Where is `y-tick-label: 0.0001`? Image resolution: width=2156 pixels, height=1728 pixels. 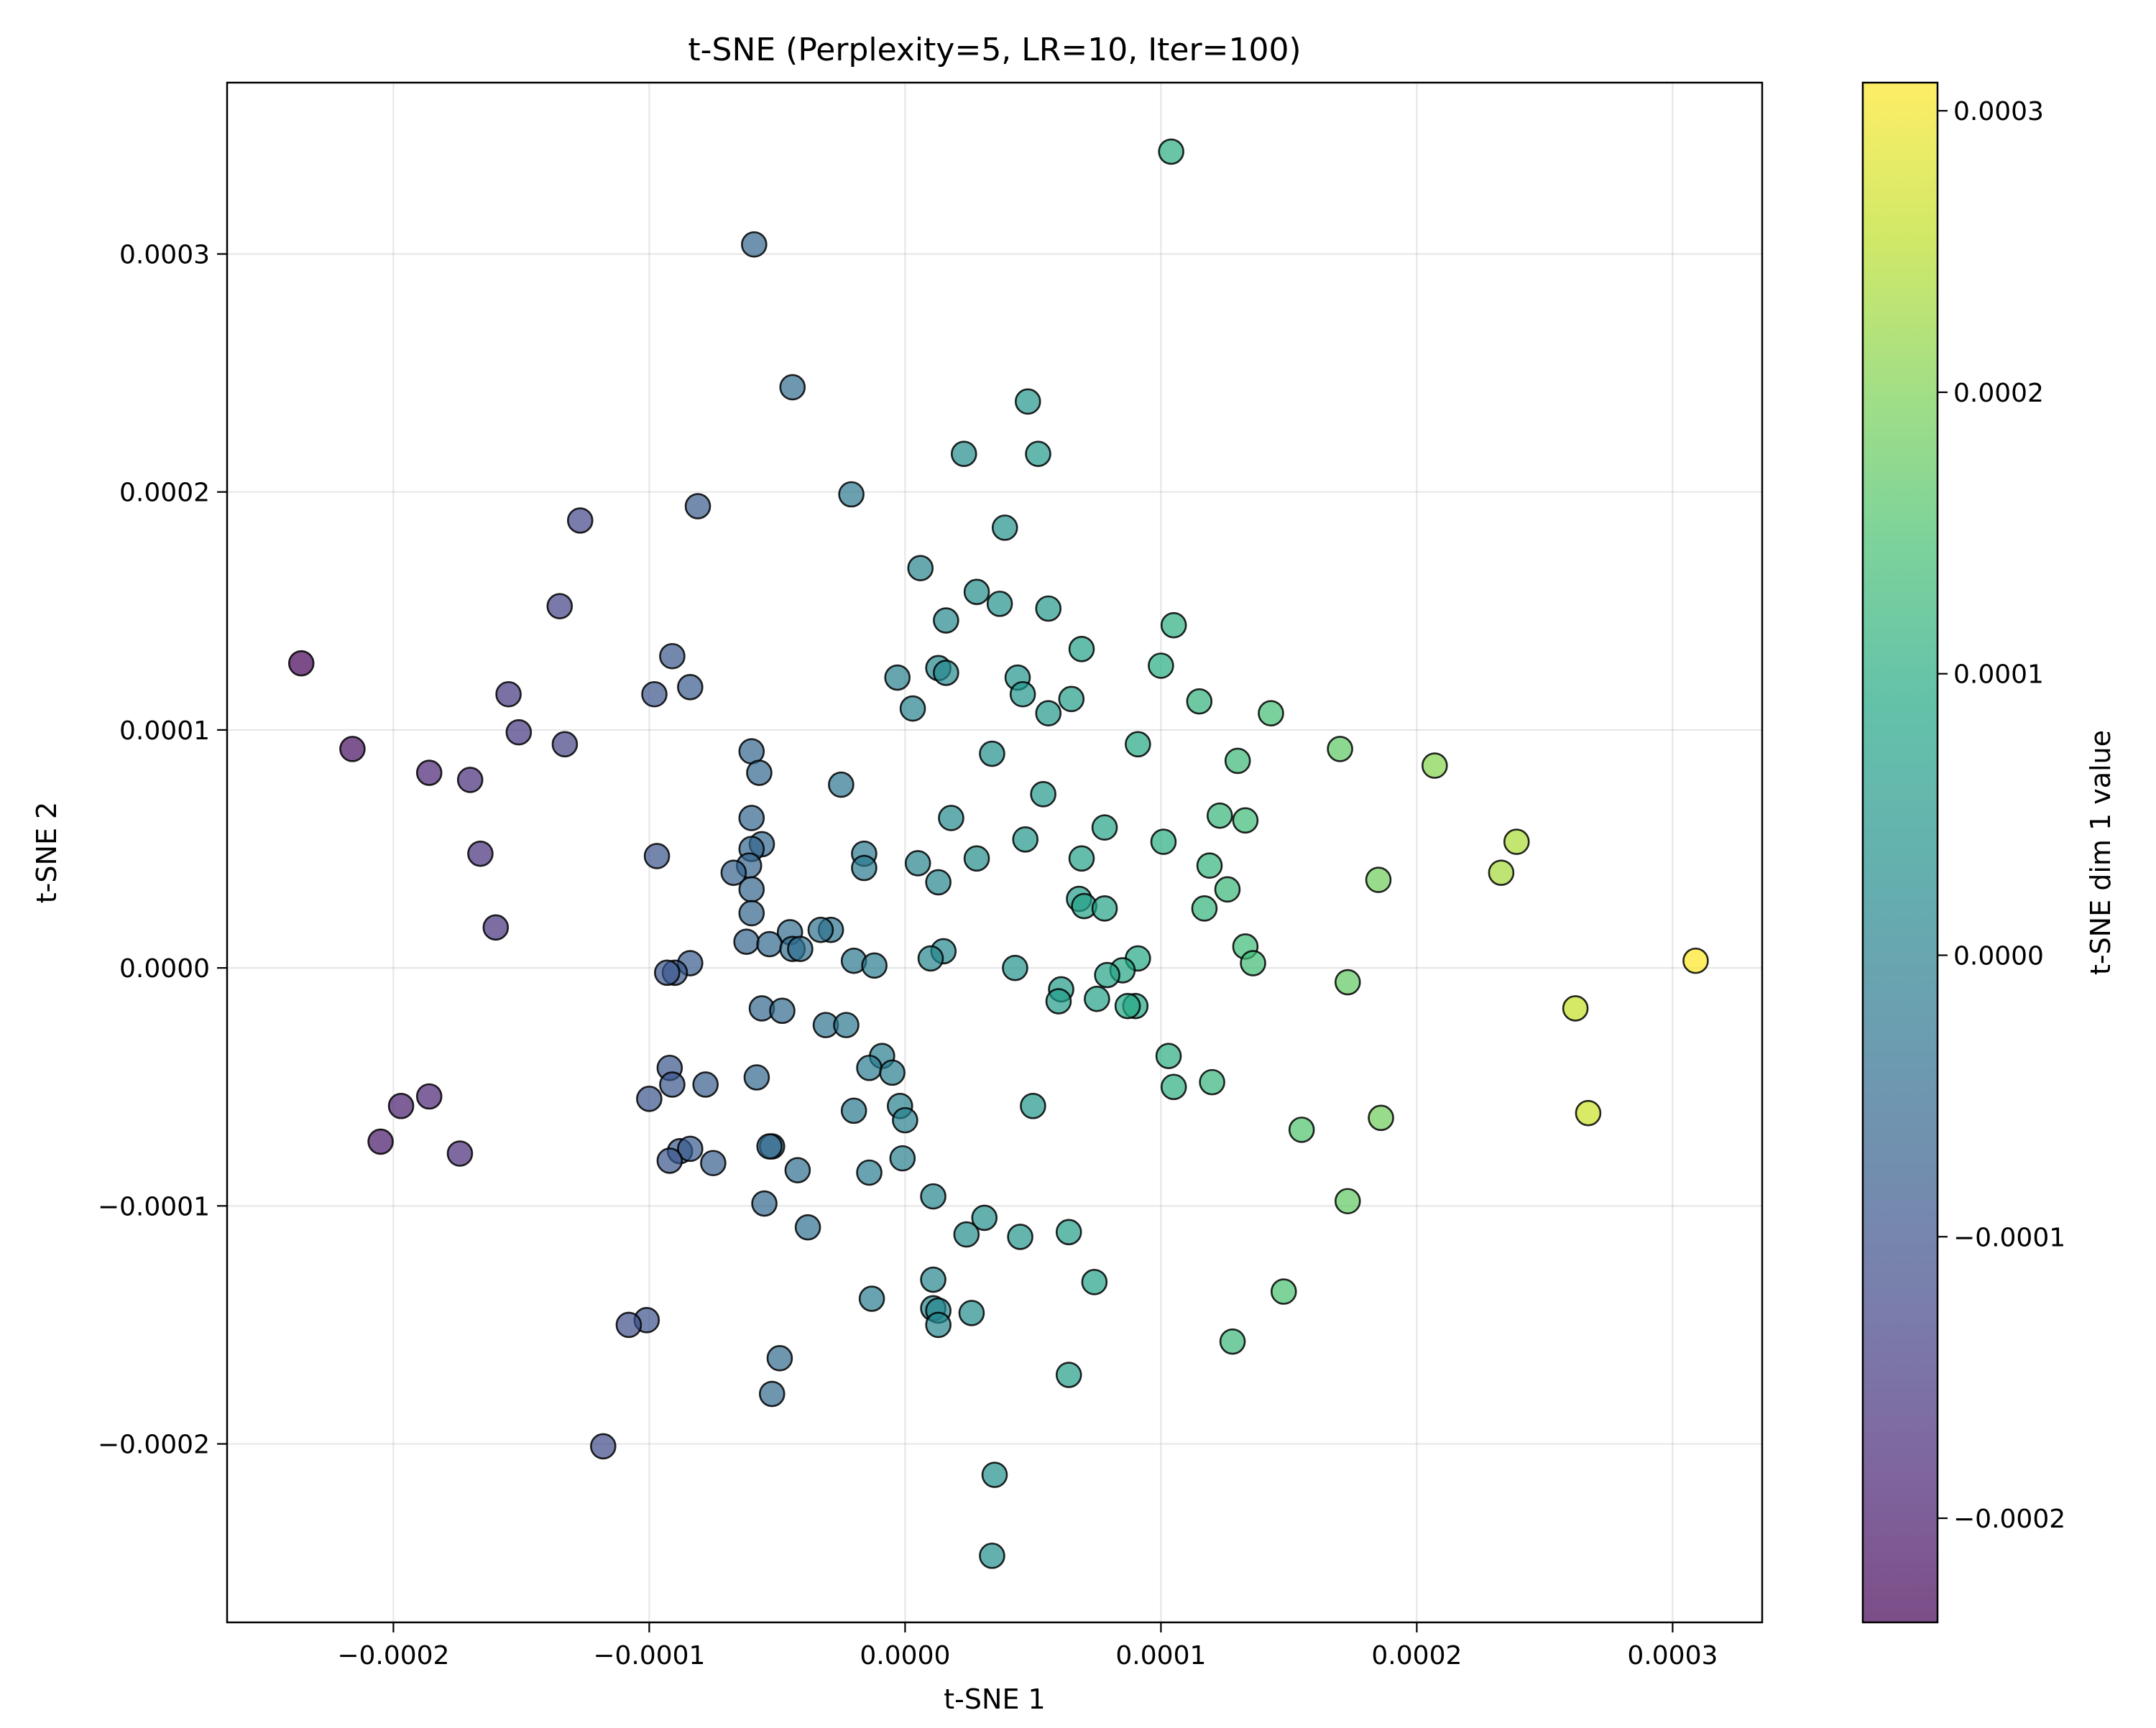 y-tick-label: 0.0001 is located at coordinates (164, 731).